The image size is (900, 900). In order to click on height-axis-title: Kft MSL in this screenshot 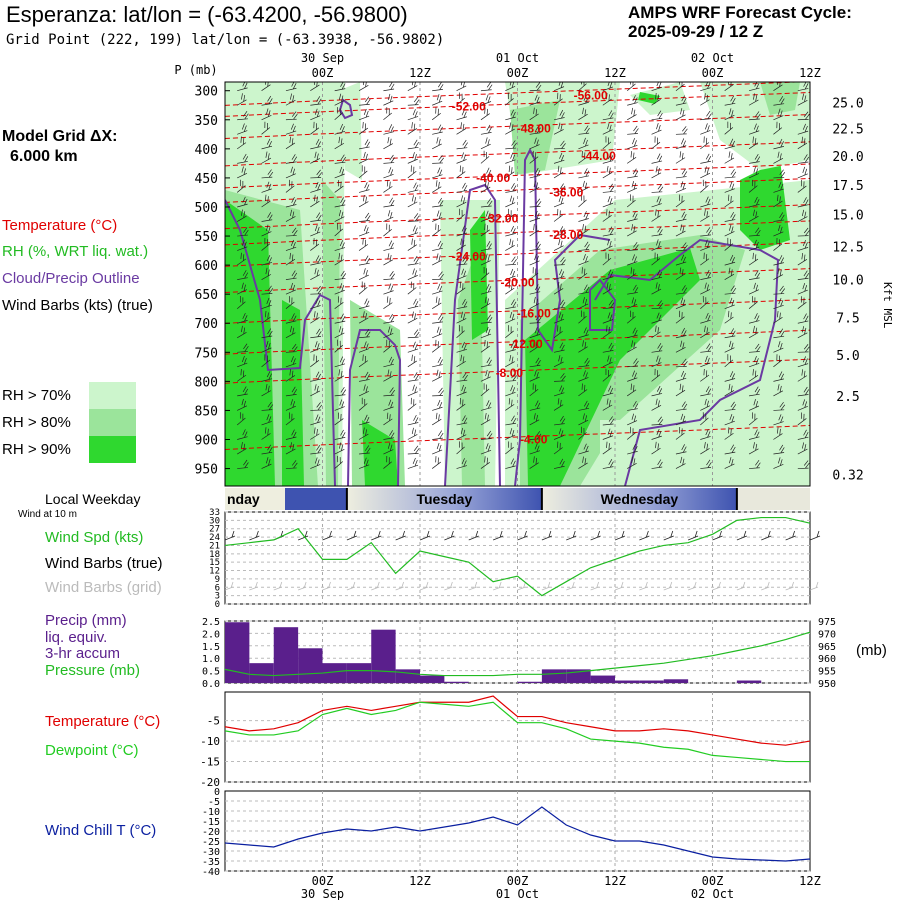, I will do `click(887, 305)`.